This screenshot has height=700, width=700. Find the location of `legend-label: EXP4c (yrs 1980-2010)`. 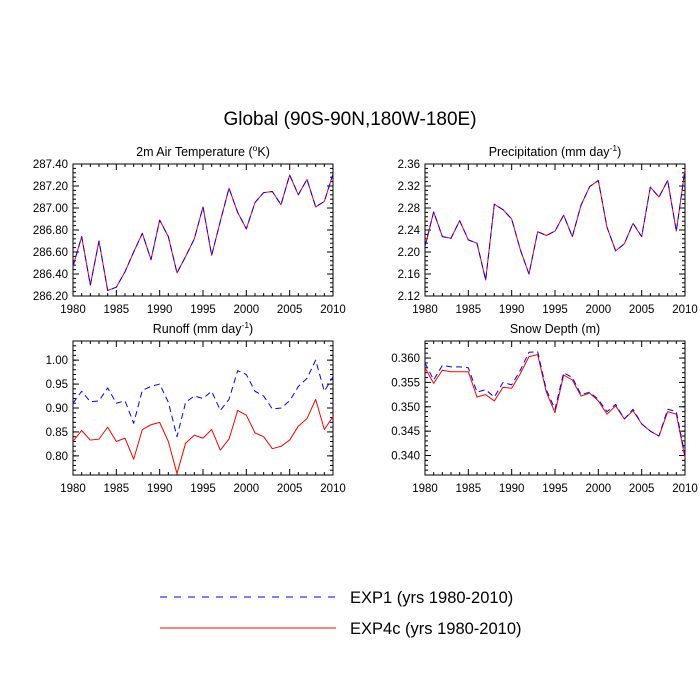

legend-label: EXP4c (yrs 1980-2010) is located at coordinates (436, 629).